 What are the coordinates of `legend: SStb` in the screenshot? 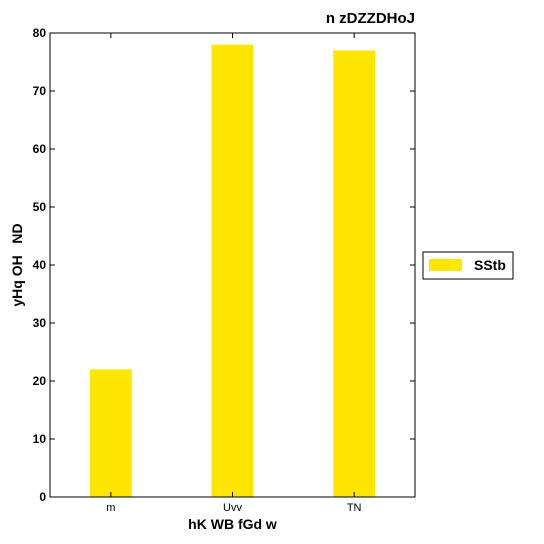 It's located at (468, 265).